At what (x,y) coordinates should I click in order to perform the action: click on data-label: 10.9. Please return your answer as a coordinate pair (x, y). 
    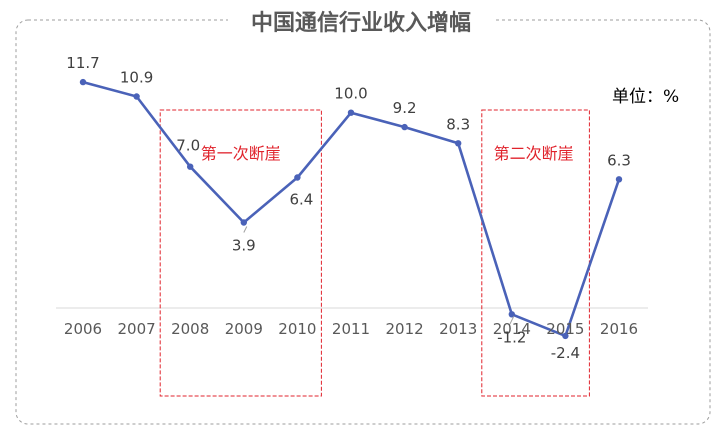
    Looking at the image, I should click on (136, 78).